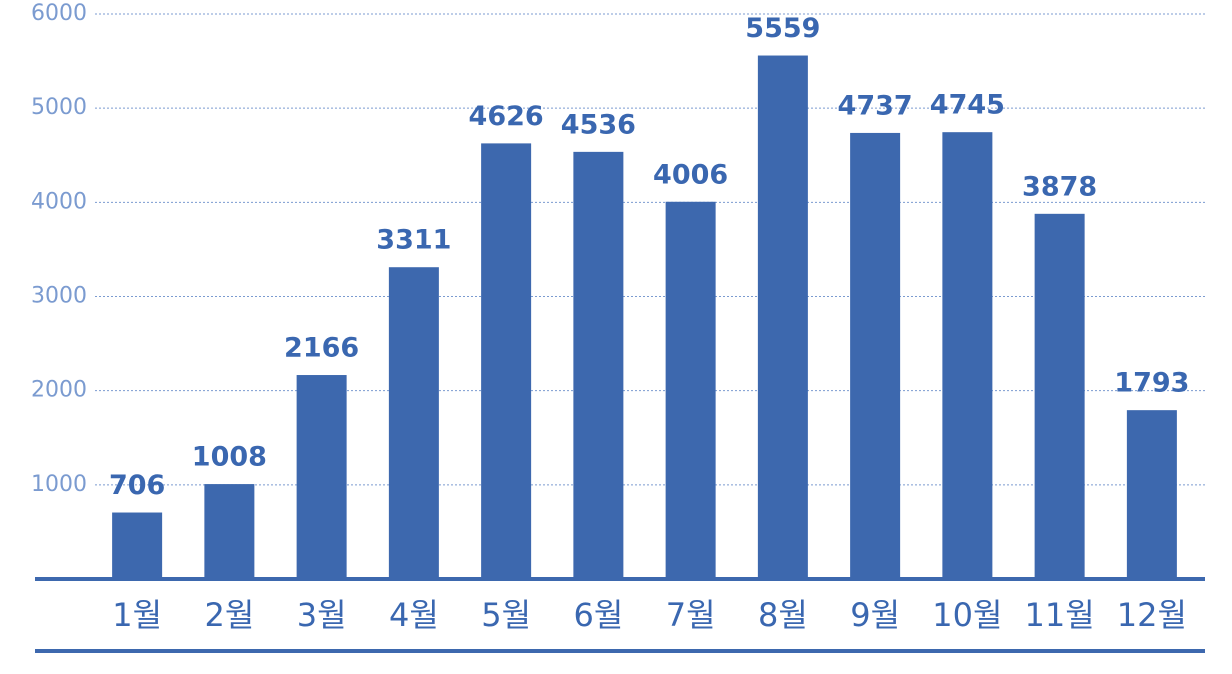  Describe the element at coordinates (137, 485) in the screenshot. I see `value-label: 706` at that location.